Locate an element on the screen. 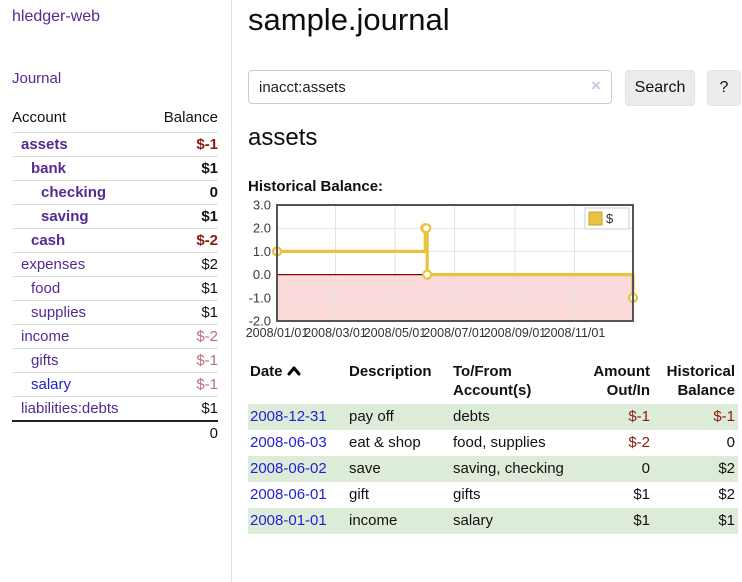 This screenshot has height=582, width=742. transaction-date-cell: 2008-06-01 is located at coordinates (297, 495).